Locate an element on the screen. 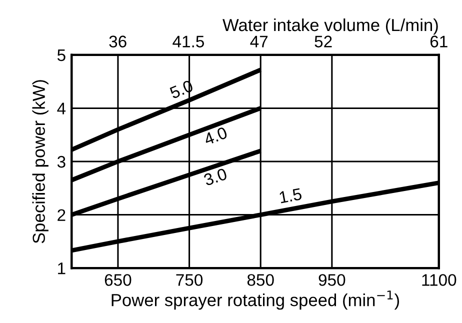 The width and height of the screenshot is (462, 323). x-tick-label: 950 is located at coordinates (332, 280).